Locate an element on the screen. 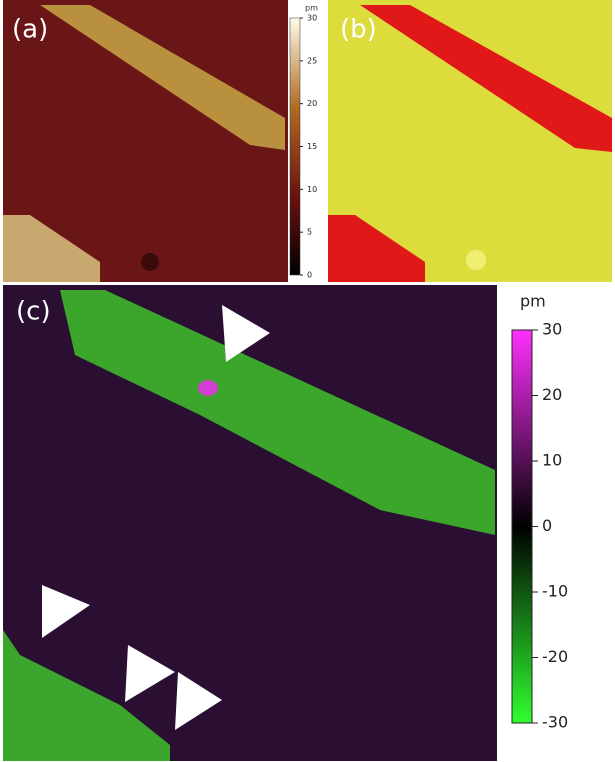 Image resolution: width=615 pixels, height=762 pixels. colorbar-tick-label: -10 is located at coordinates (555, 591).